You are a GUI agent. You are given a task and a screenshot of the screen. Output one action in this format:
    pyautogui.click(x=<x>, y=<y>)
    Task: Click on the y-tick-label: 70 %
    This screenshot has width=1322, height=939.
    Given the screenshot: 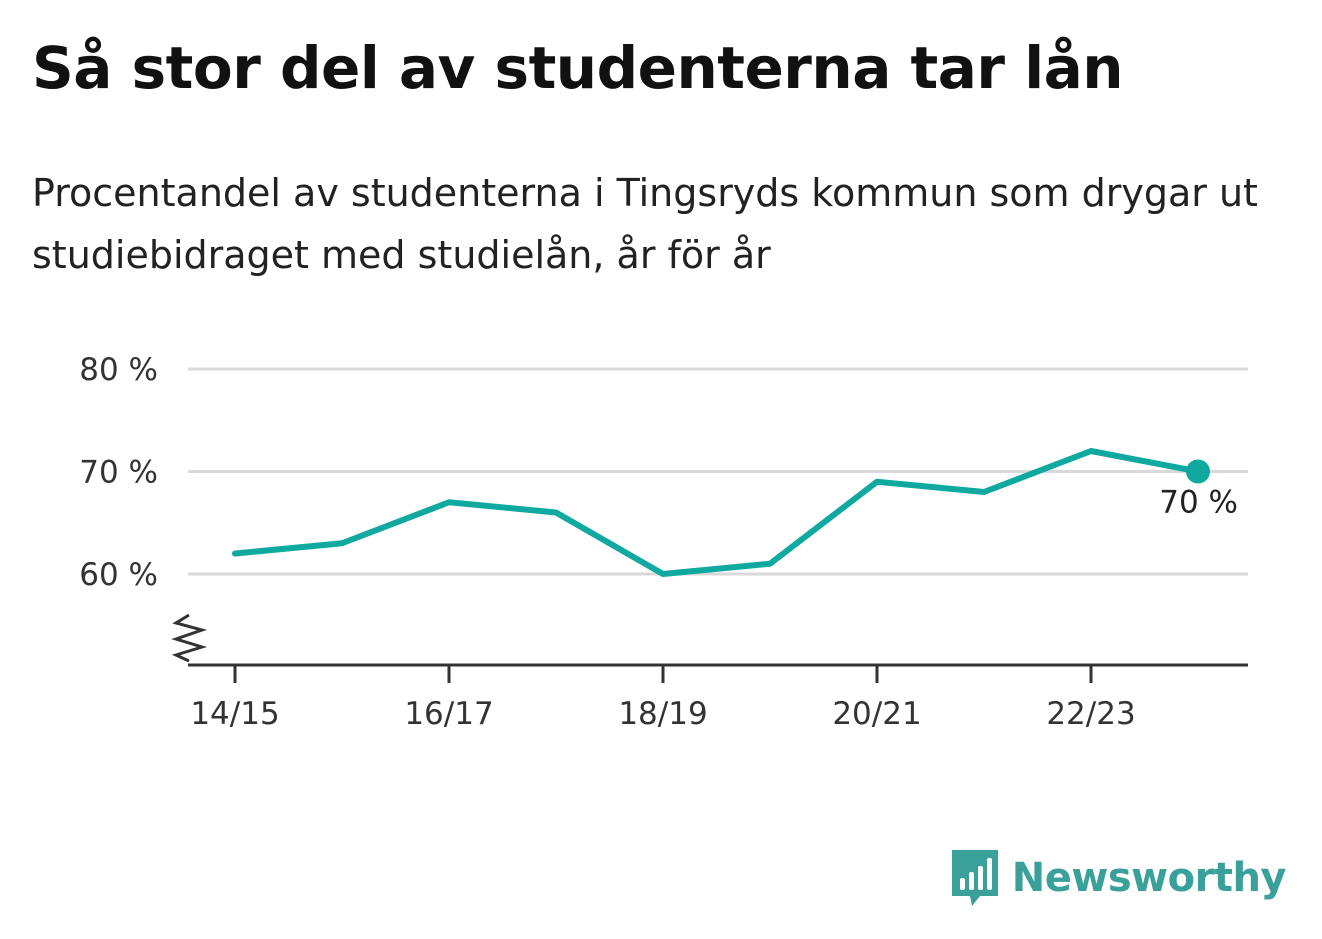 What is the action you would take?
    pyautogui.click(x=118, y=473)
    